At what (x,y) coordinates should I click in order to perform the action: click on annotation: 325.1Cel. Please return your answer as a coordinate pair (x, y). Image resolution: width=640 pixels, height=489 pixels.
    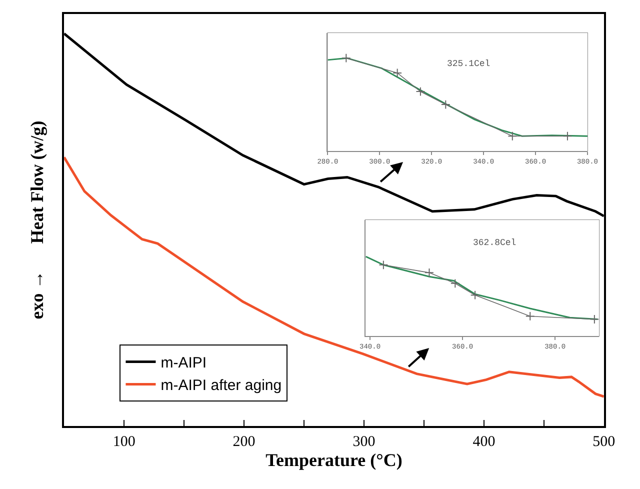
    Looking at the image, I should click on (468, 64).